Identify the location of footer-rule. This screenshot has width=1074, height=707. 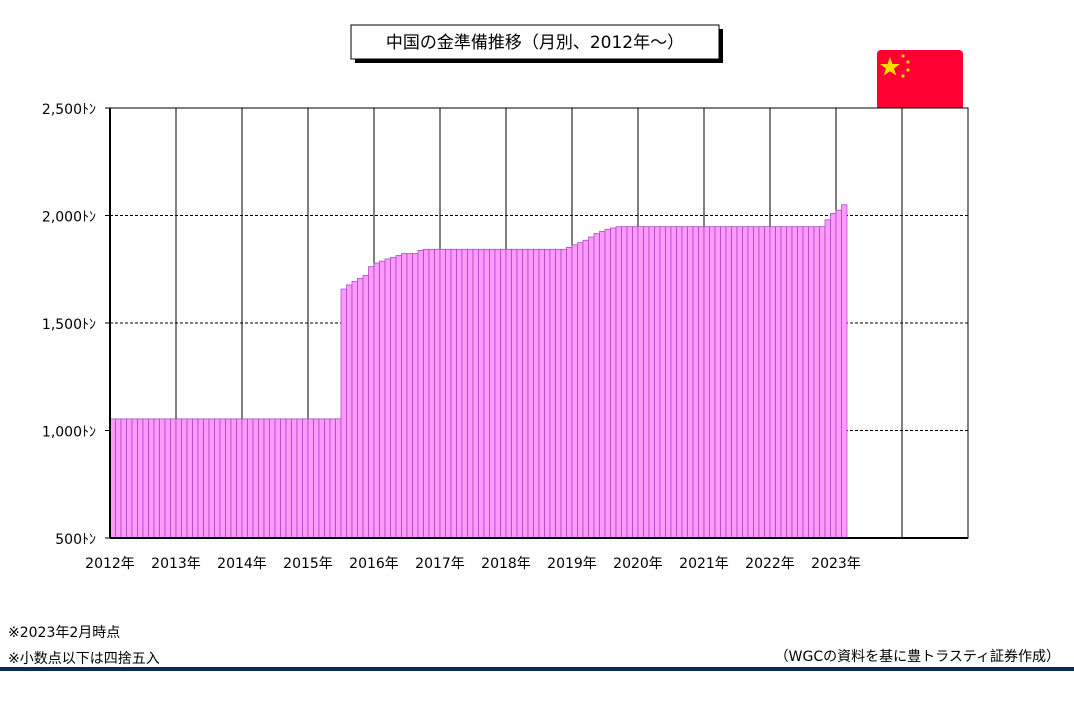
(537, 669).